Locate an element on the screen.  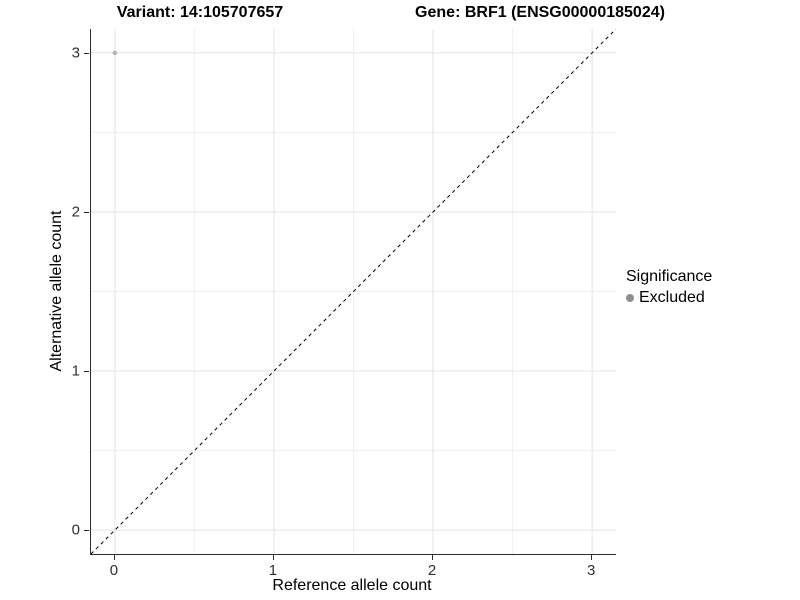
plot-title-gene: Gene: BRF1 (ENSG00000185024) is located at coordinates (540, 12).